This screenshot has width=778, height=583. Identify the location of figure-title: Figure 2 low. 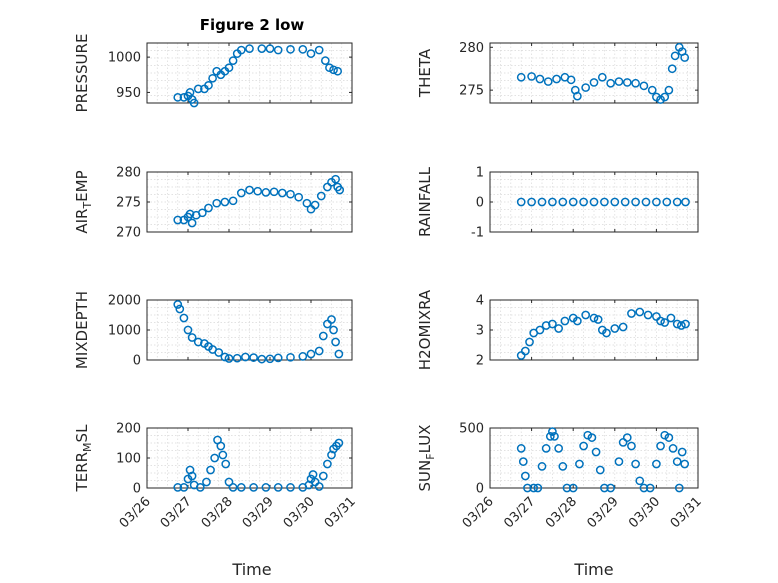
(252, 25).